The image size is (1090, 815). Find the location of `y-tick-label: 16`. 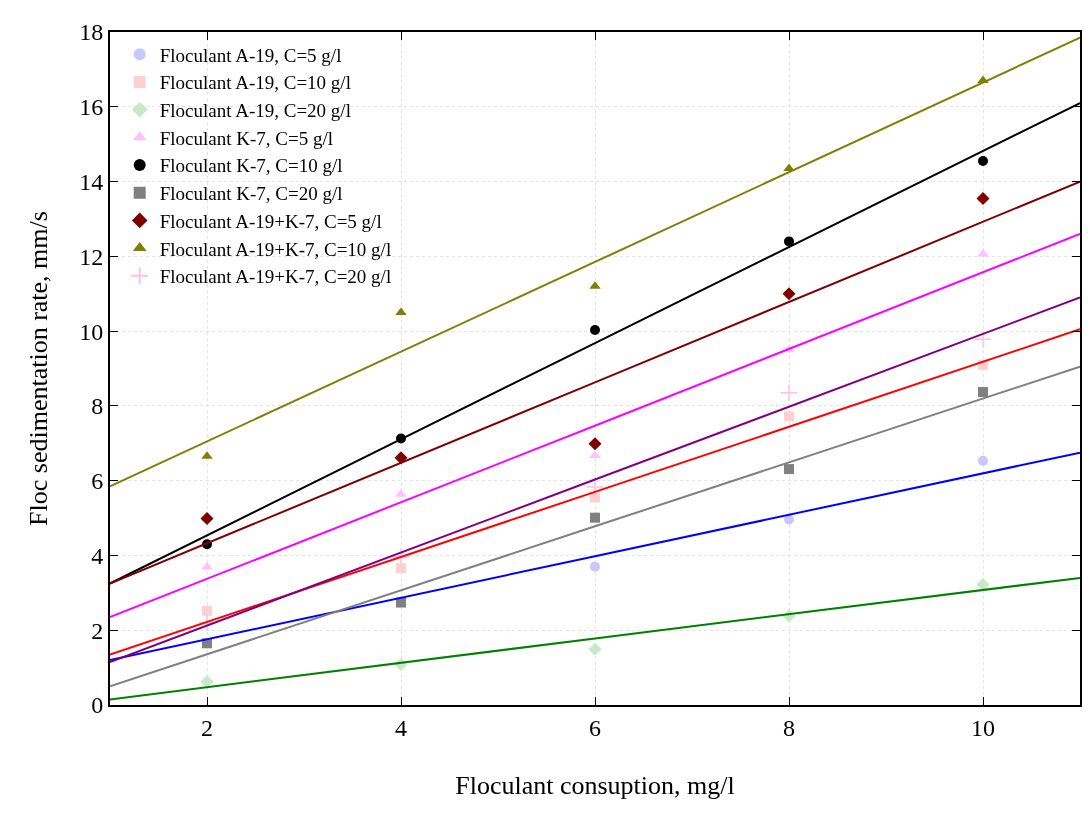

y-tick-label: 16 is located at coordinates (91, 107).